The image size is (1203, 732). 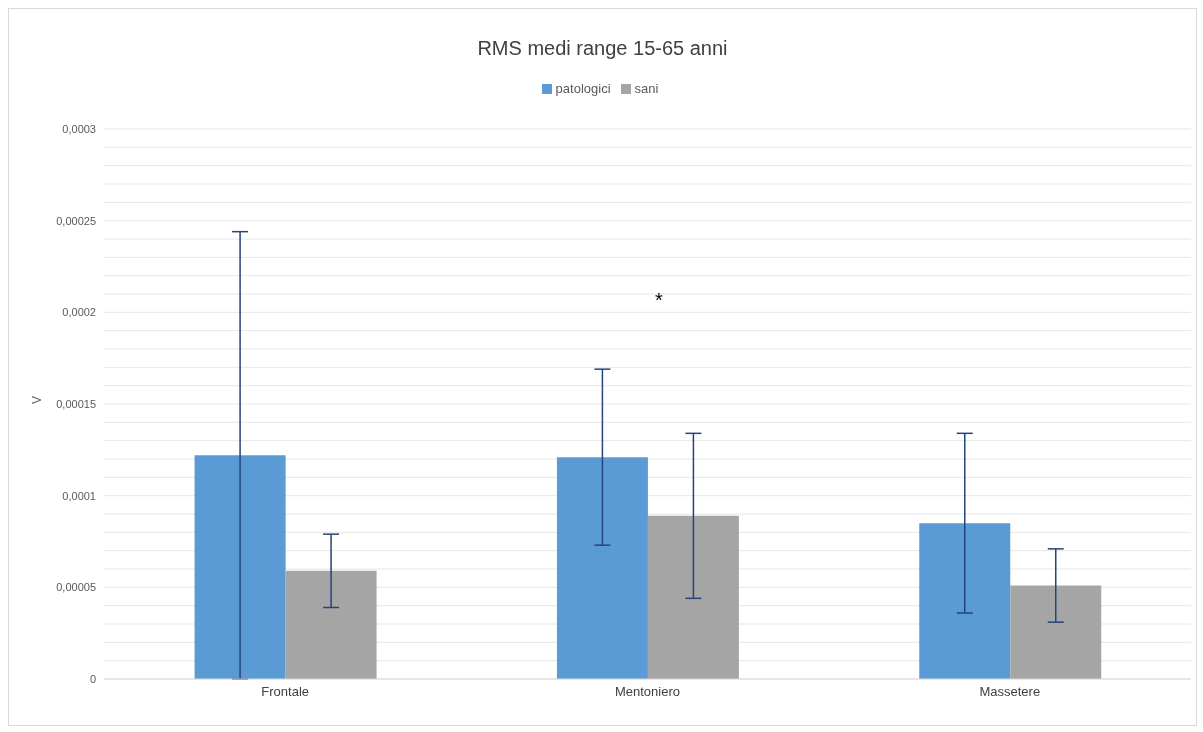 I want to click on chart-title: RMS medi range 15-65 anni, so click(x=602, y=48).